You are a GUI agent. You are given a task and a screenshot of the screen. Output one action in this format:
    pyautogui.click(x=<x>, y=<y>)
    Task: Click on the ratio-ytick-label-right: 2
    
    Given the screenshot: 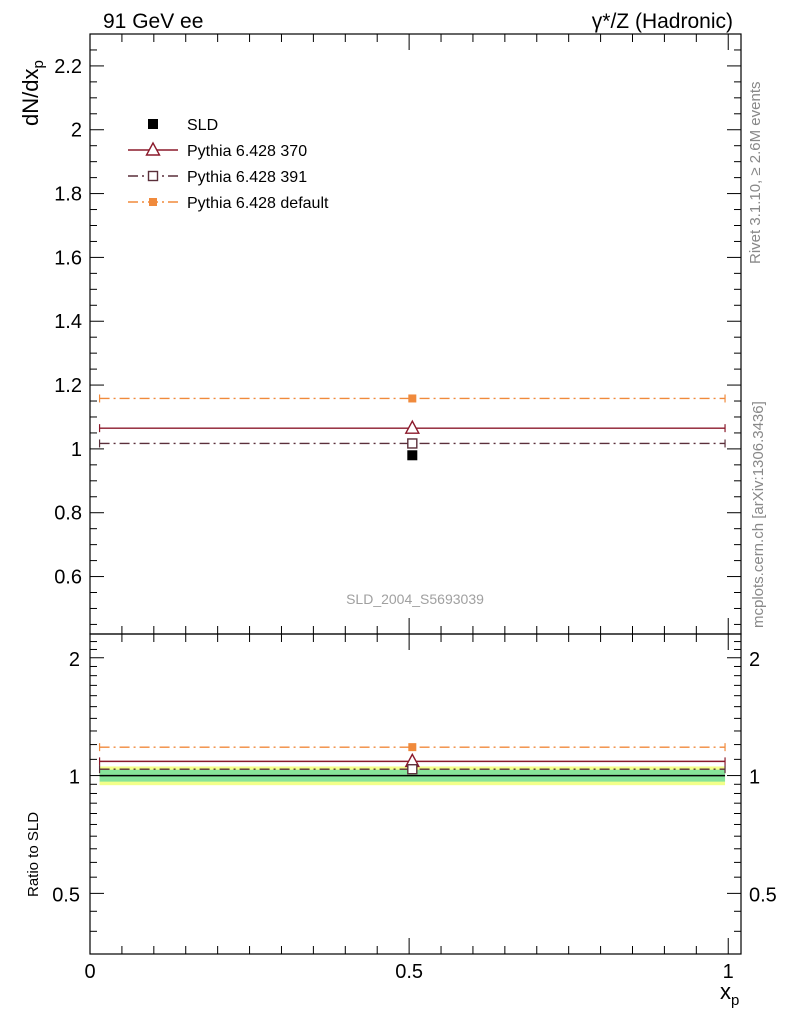 What is the action you would take?
    pyautogui.click(x=754, y=660)
    